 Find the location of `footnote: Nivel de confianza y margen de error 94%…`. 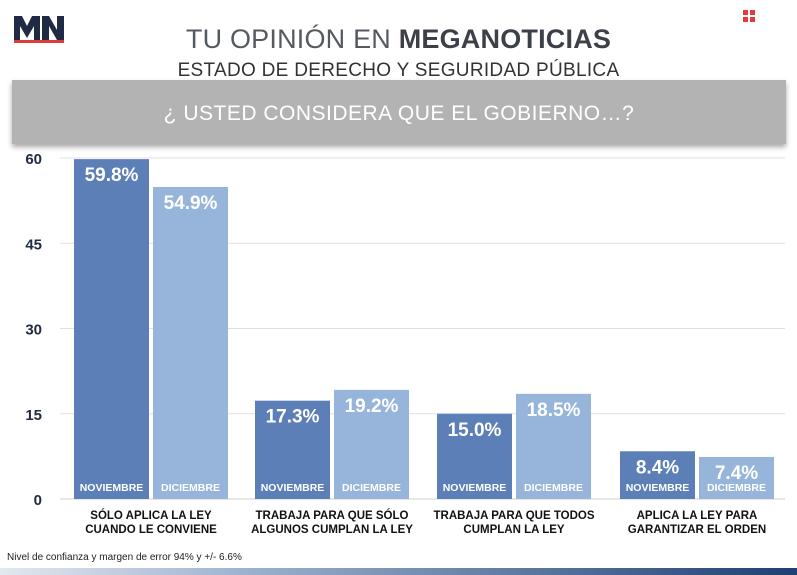

footnote: Nivel de confianza y margen de error 94%… is located at coordinates (124, 557).